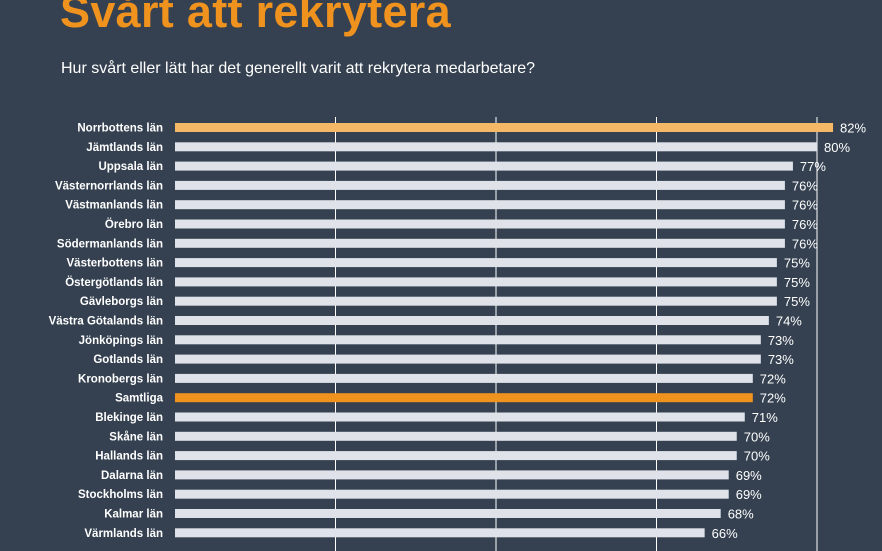 Image resolution: width=882 pixels, height=551 pixels. Describe the element at coordinates (133, 515) in the screenshot. I see `category-label: Kalmar län` at that location.